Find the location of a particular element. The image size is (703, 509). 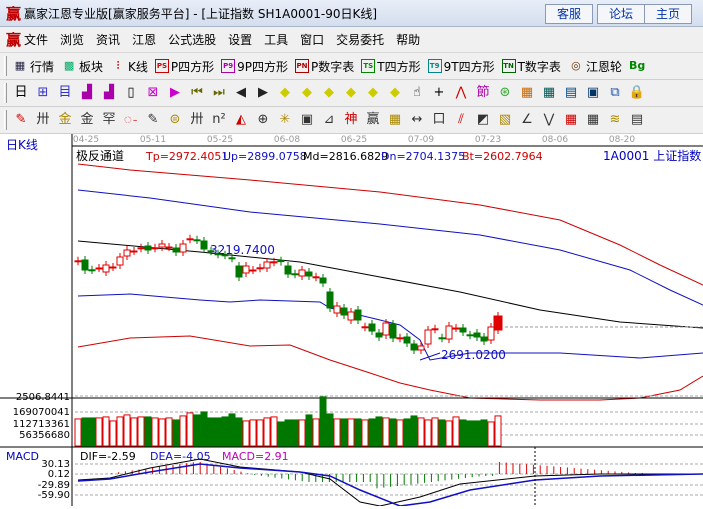

toolbar-quote-table-button: ▦ 行情 is located at coordinates (33, 66).